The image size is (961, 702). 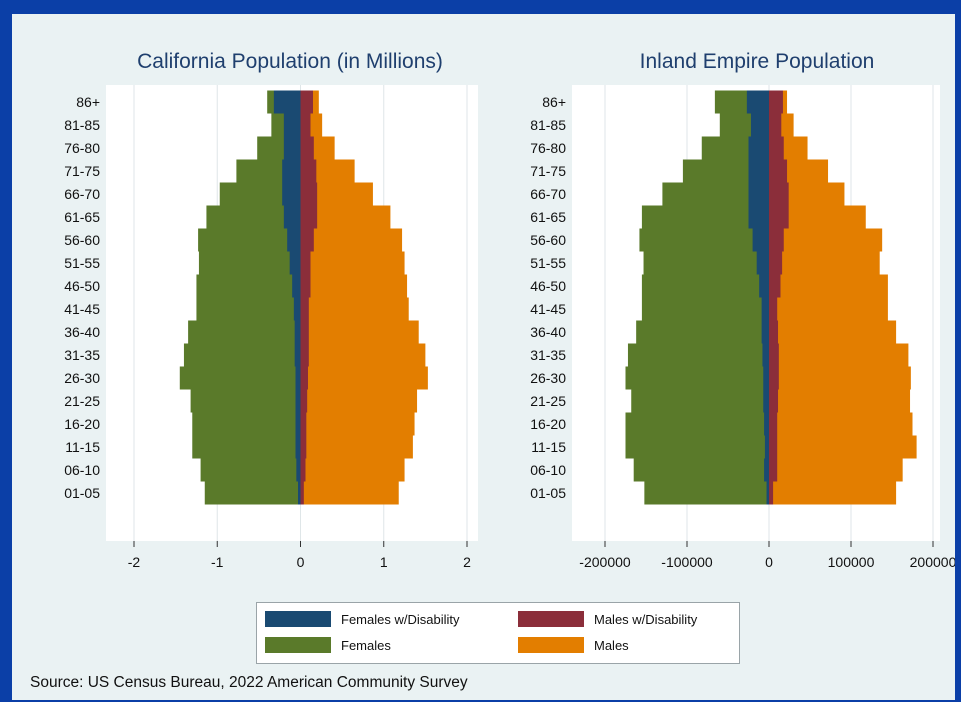 What do you see at coordinates (687, 562) in the screenshot?
I see `x-tick-label: -100000` at bounding box center [687, 562].